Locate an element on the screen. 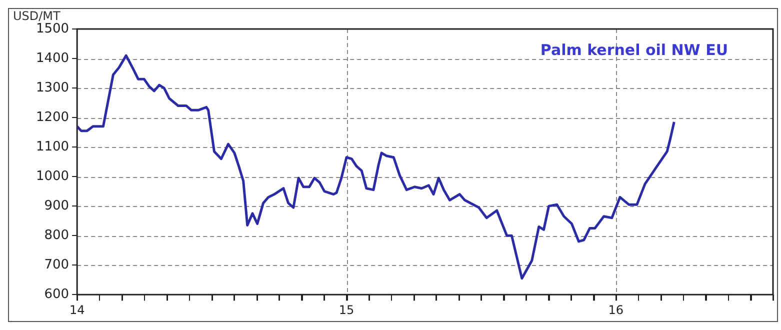 This screenshot has height=330, width=781. x-tick-label: 14 is located at coordinates (77, 309).